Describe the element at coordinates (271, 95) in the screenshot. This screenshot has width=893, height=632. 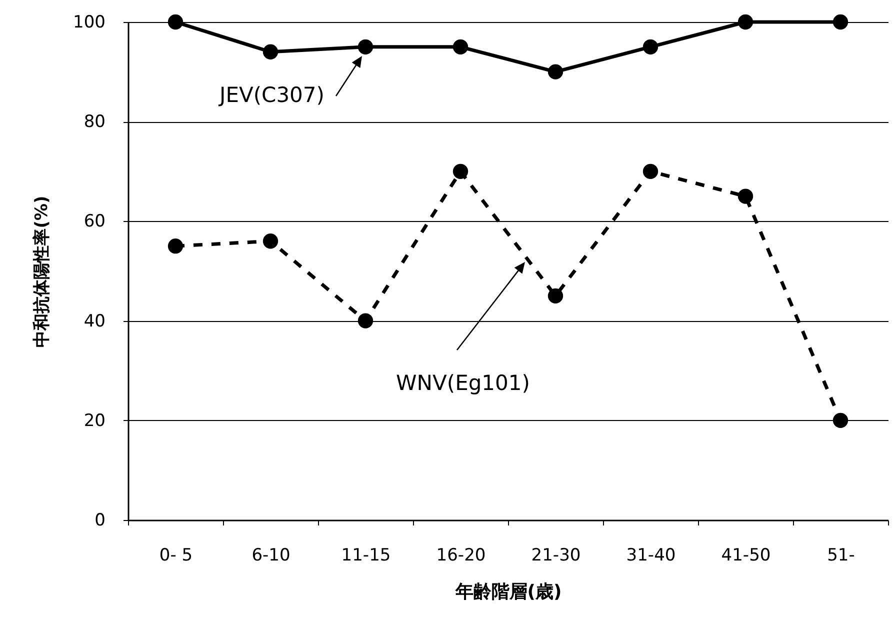
I see `series-label: JEV(C307)` at that location.